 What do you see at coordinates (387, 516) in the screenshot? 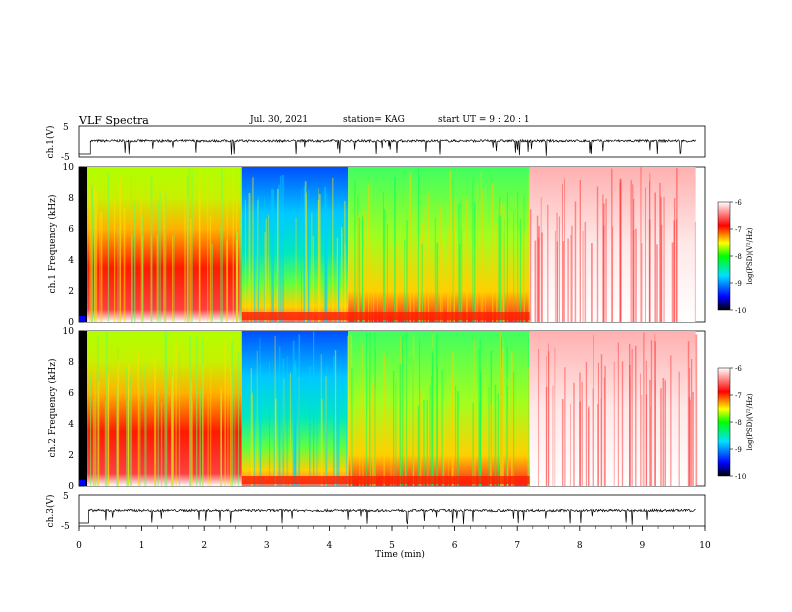
I see `ch3-waveform-line` at bounding box center [387, 516].